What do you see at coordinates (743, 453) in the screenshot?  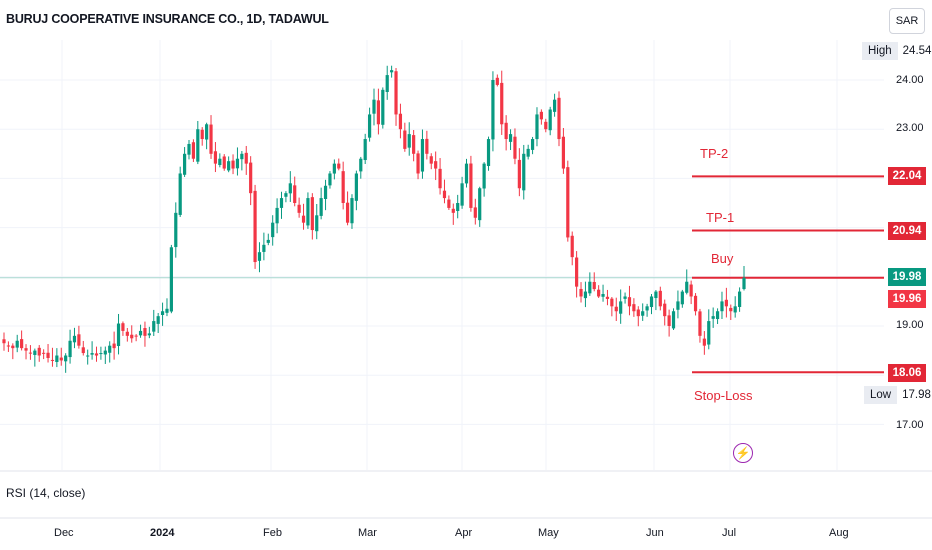 I see `lightning-icon: ⚡` at bounding box center [743, 453].